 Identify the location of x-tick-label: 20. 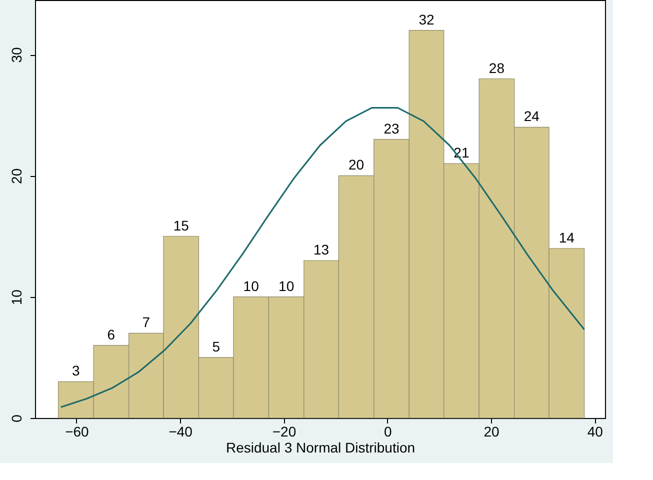
(492, 432).